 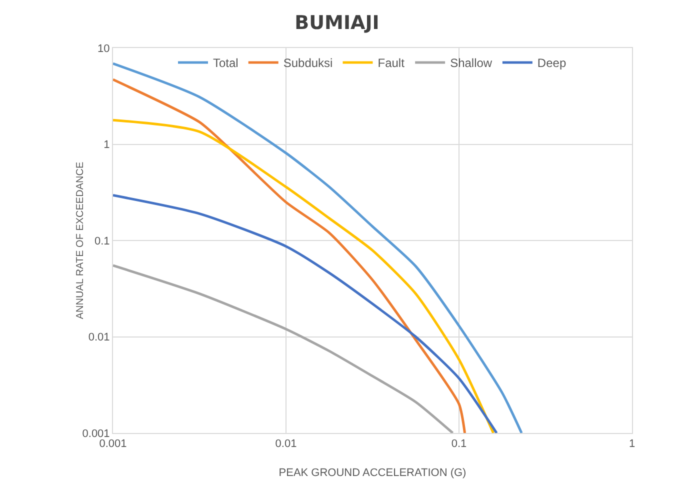 What do you see at coordinates (96, 434) in the screenshot?
I see `y-tick-label: 0.001` at bounding box center [96, 434].